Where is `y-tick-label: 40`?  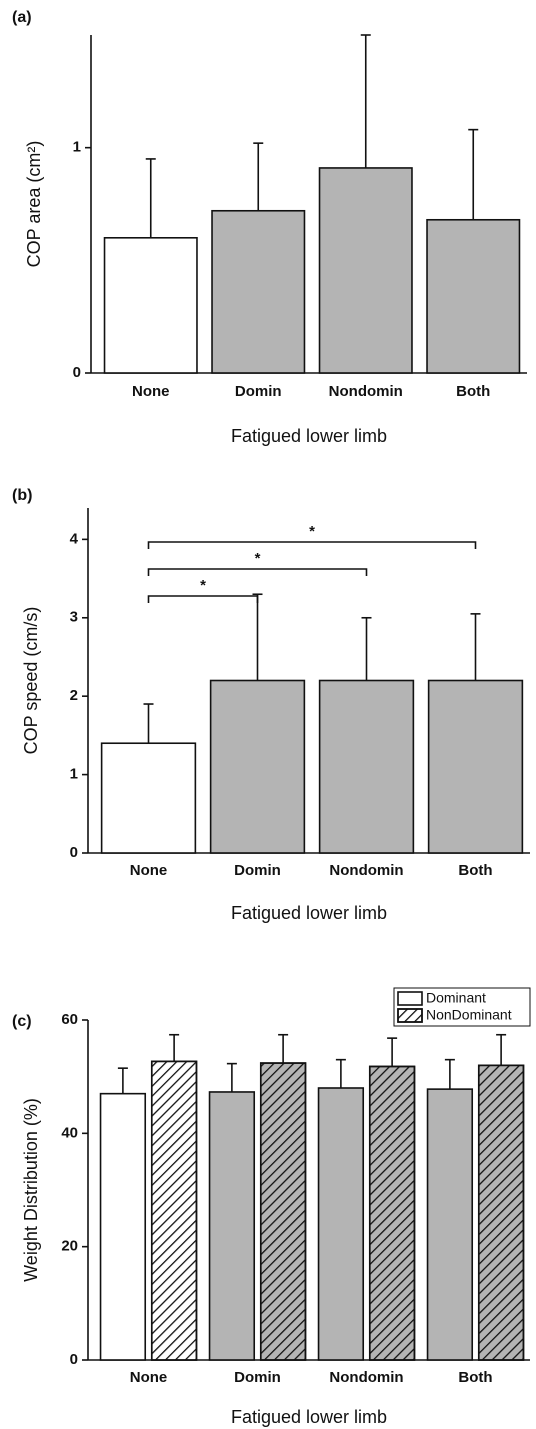 y-tick-label: 40 is located at coordinates (69, 1132).